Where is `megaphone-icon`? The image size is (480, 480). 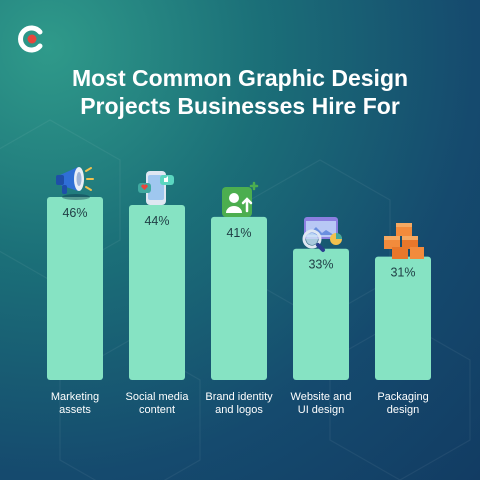 megaphone-icon is located at coordinates (75, 181).